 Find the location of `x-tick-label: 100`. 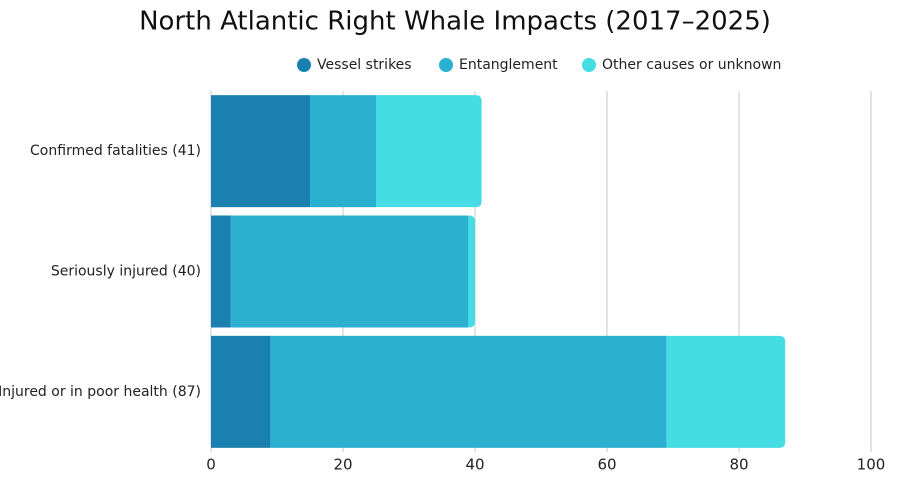

x-tick-label: 100 is located at coordinates (871, 465).